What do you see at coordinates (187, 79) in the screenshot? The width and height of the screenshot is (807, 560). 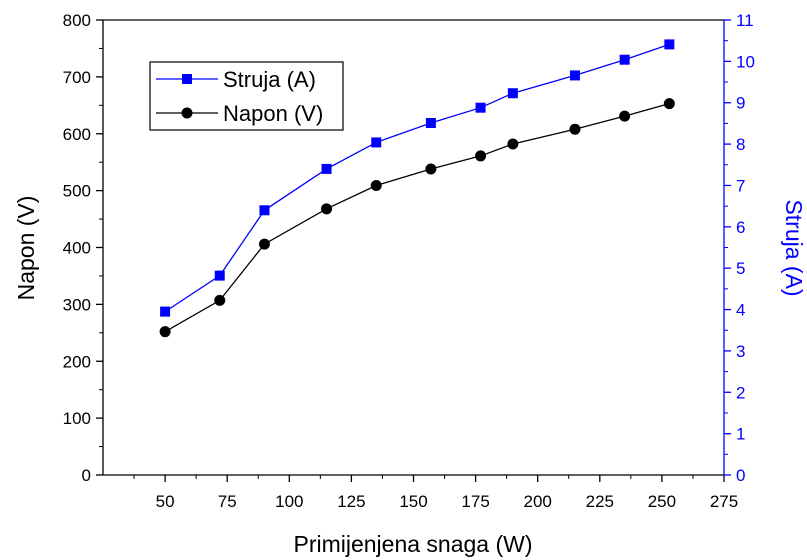 I see `legend-marker-struja` at bounding box center [187, 79].